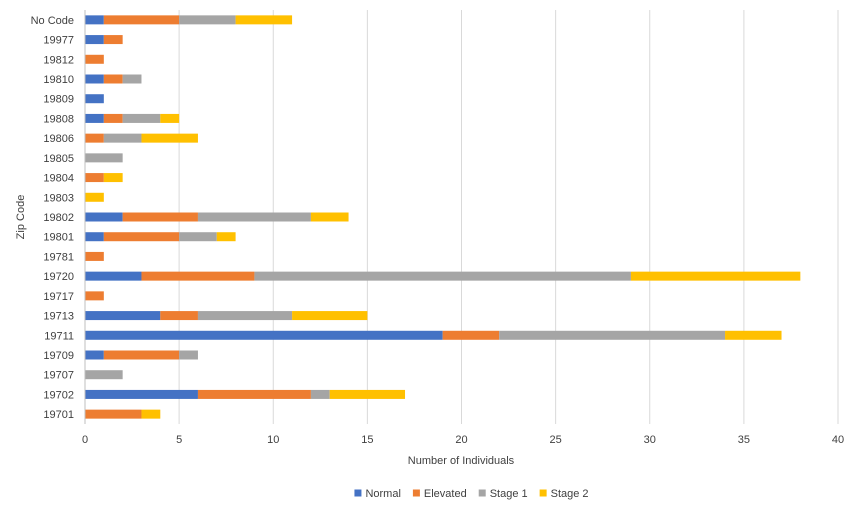 The image size is (859, 514). What do you see at coordinates (416, 493) in the screenshot?
I see `legend-swatch-elevated` at bounding box center [416, 493].